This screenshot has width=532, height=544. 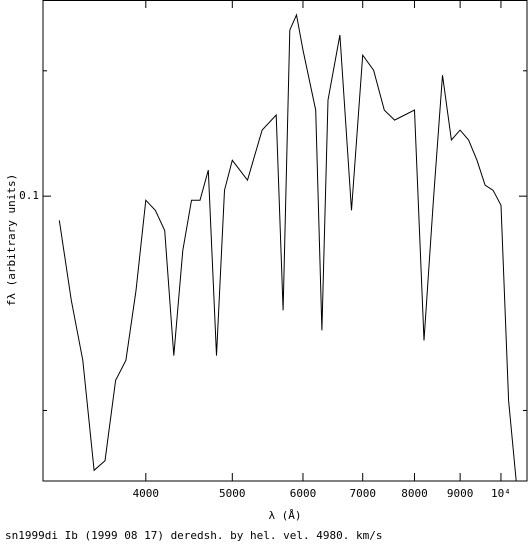 I want to click on y-tick-label: 0.1, so click(x=29, y=195).